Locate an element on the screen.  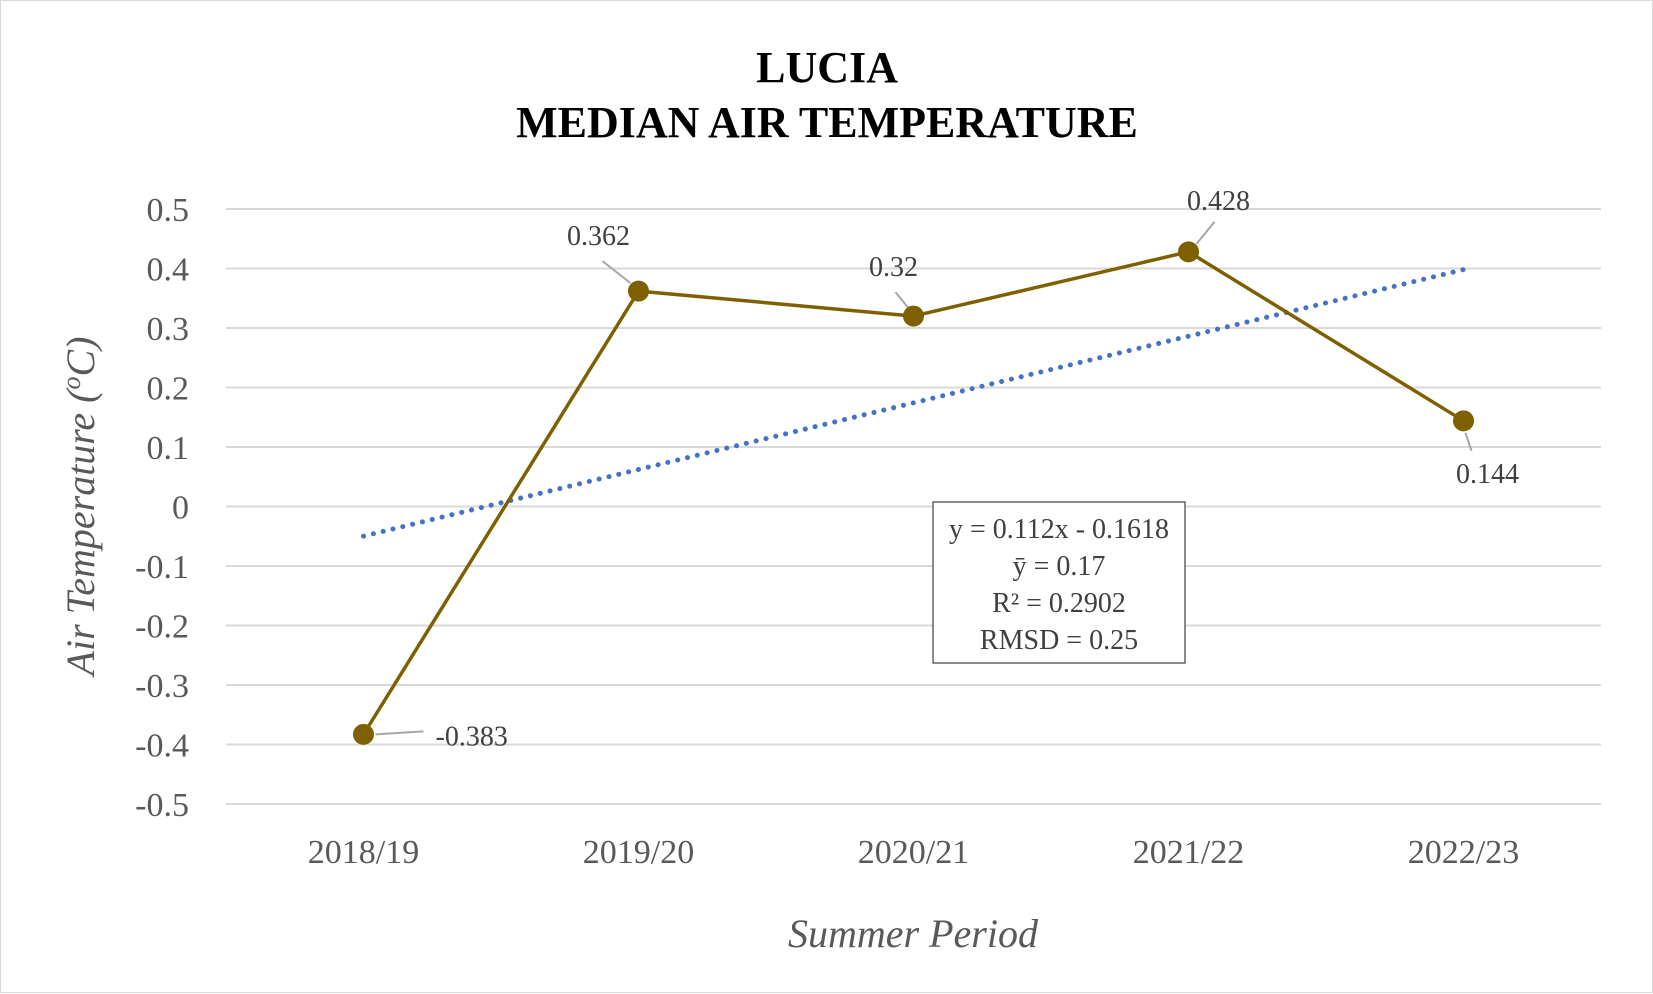
y-axis-title: Air Temperature (oC) is located at coordinates (80, 508).